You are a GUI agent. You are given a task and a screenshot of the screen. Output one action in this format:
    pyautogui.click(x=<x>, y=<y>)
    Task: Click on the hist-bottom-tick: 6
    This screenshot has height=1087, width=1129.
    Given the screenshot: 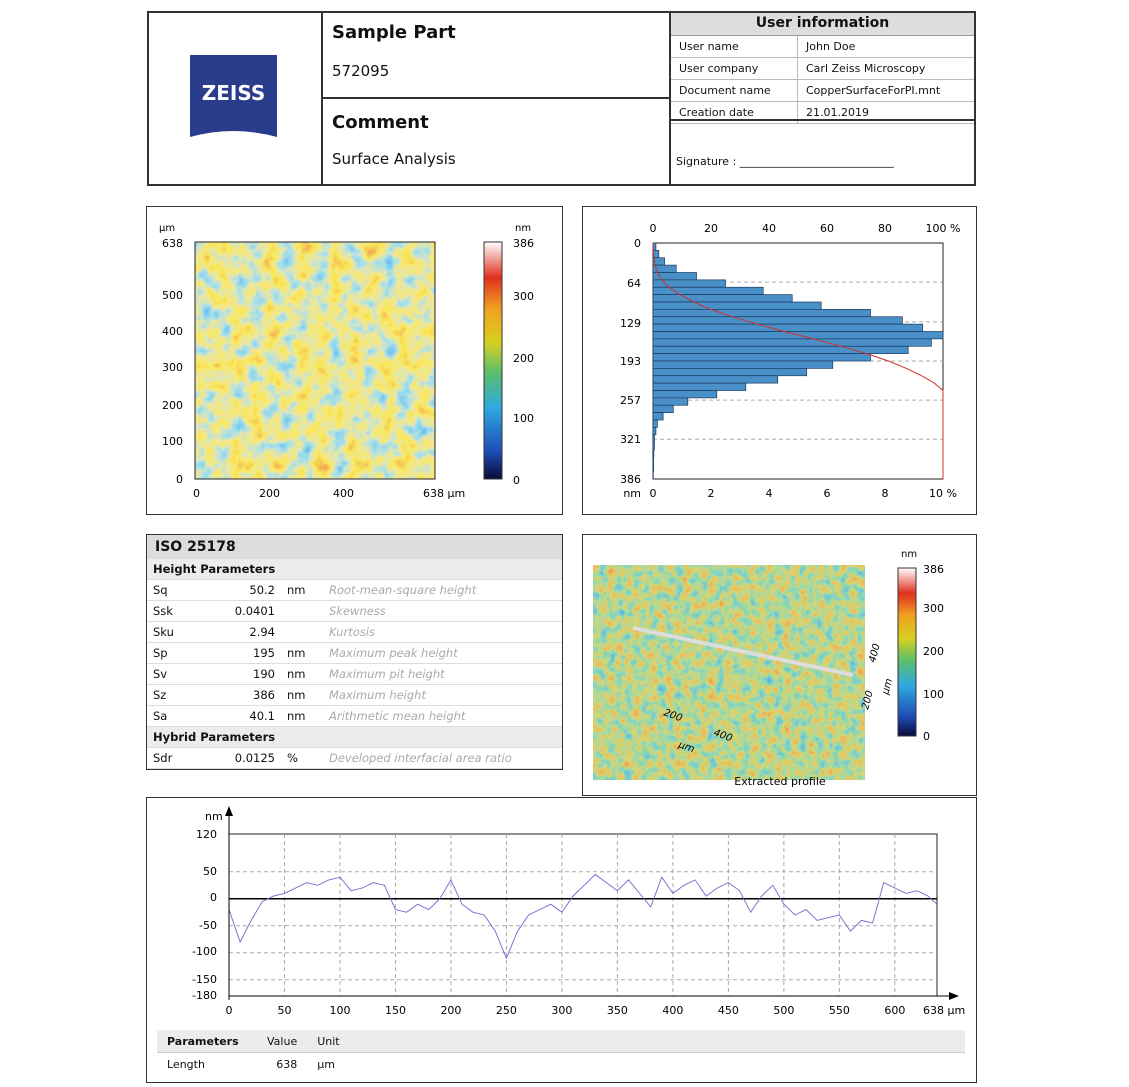 What is the action you would take?
    pyautogui.click(x=827, y=493)
    